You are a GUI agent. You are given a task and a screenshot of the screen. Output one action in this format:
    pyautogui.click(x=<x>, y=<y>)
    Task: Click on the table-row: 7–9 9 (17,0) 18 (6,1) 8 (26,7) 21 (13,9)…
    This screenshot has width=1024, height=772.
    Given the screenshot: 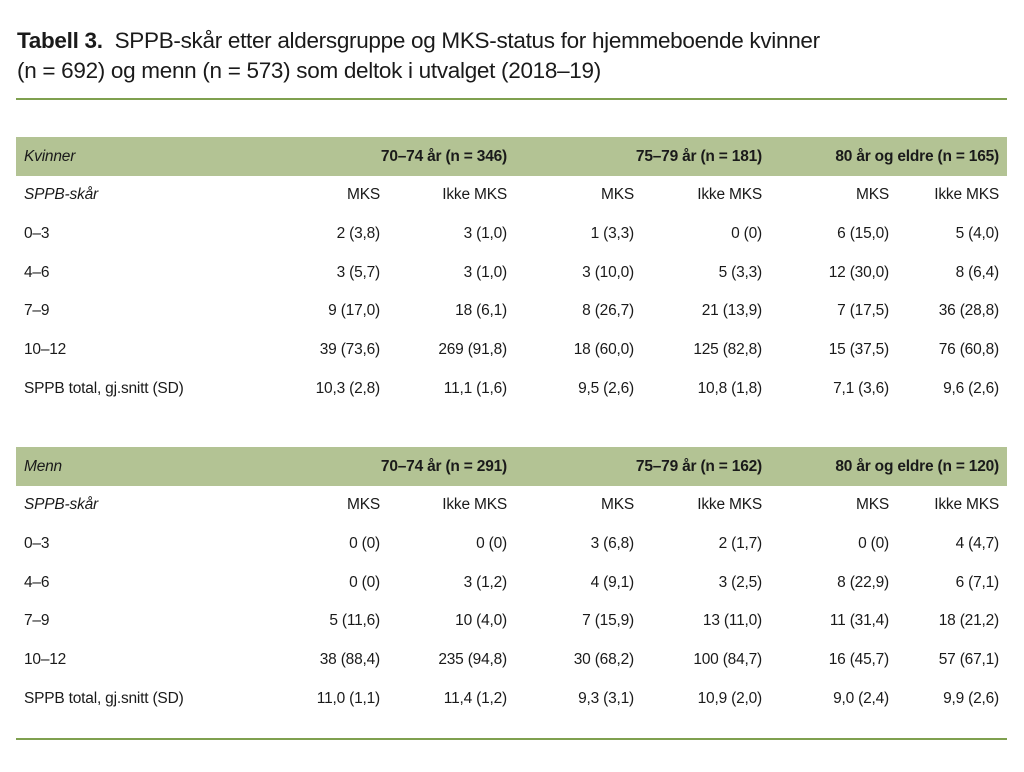 What is the action you would take?
    pyautogui.click(x=511, y=311)
    